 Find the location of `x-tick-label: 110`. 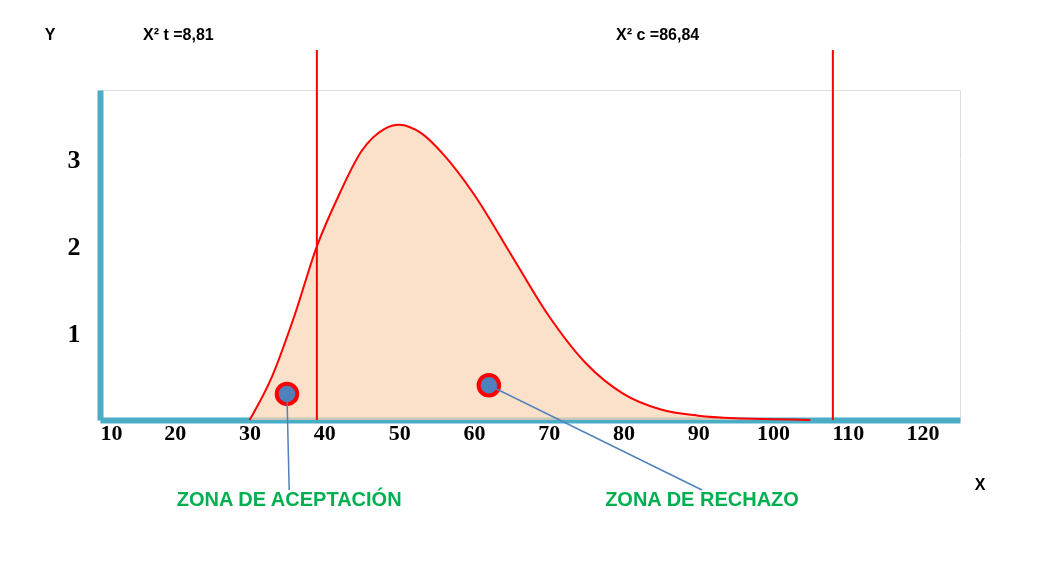

x-tick-label: 110 is located at coordinates (848, 432).